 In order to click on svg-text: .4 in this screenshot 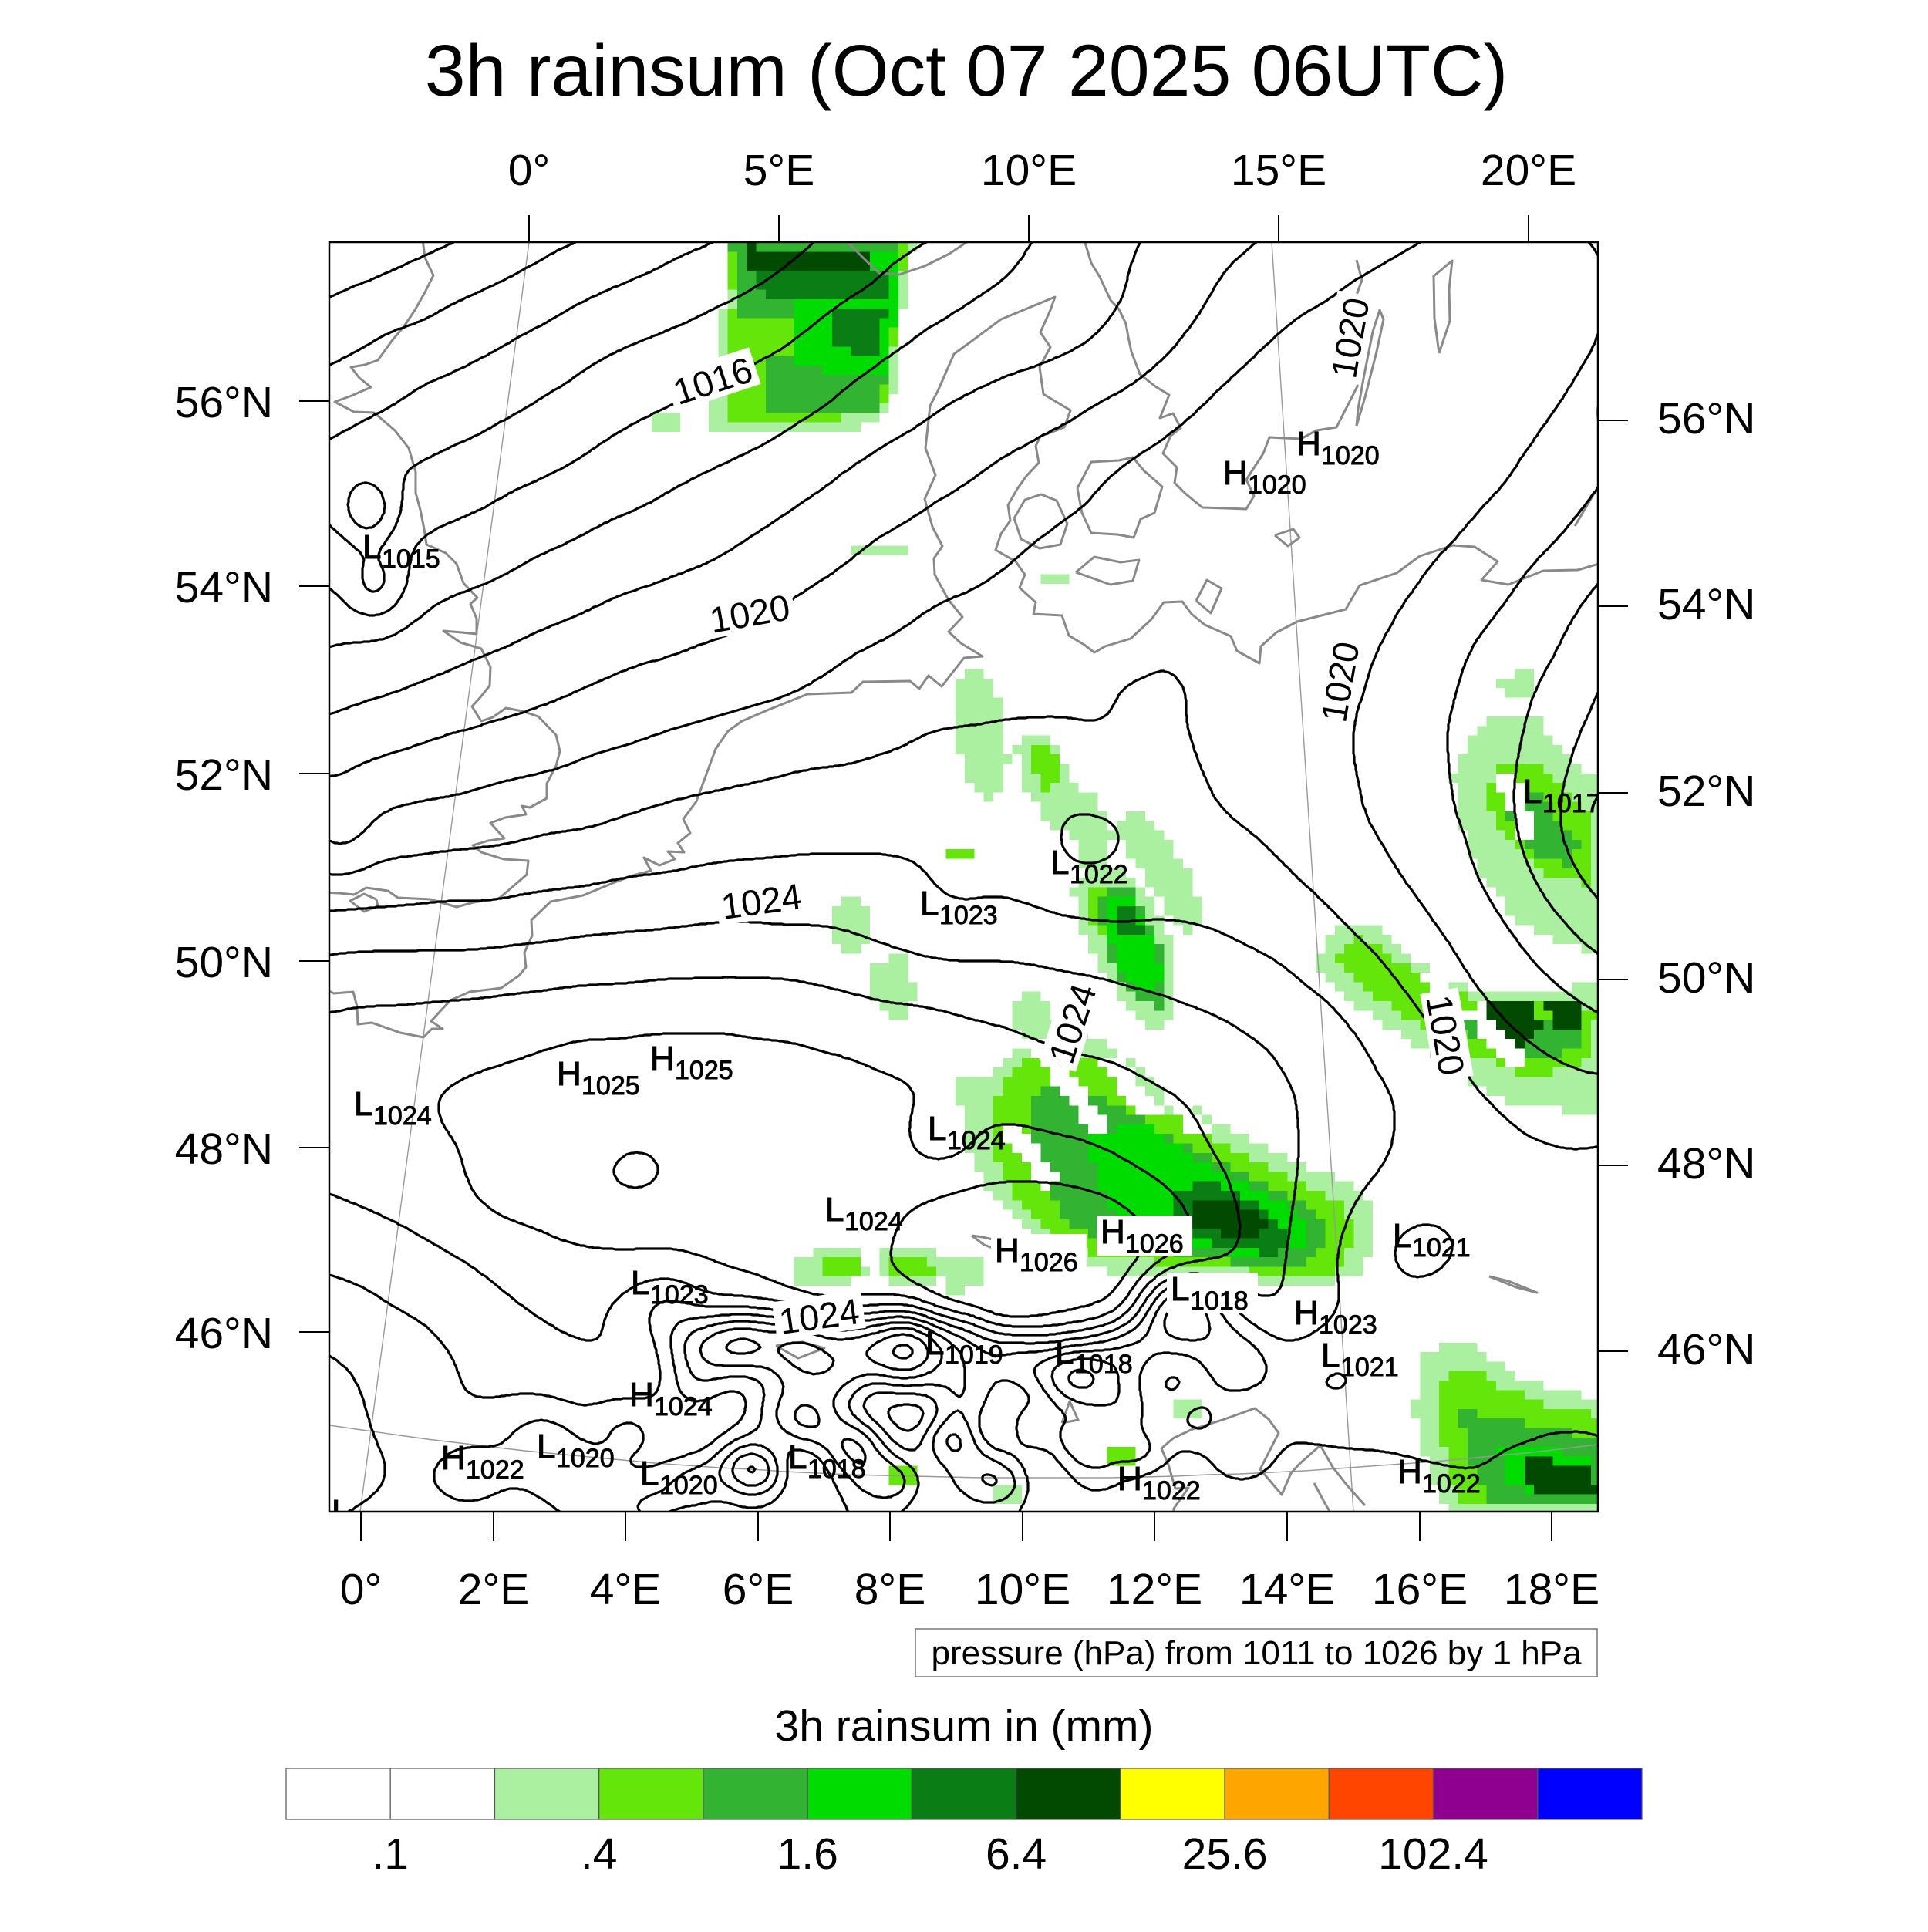, I will do `click(599, 1854)`.